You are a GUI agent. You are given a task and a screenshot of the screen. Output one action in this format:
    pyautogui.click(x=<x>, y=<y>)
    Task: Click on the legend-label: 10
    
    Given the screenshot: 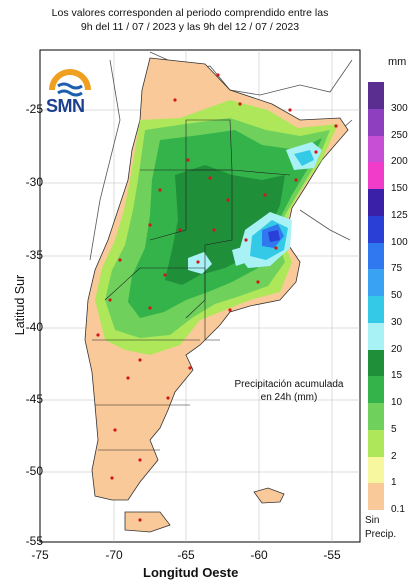 What is the action you would take?
    pyautogui.click(x=397, y=402)
    